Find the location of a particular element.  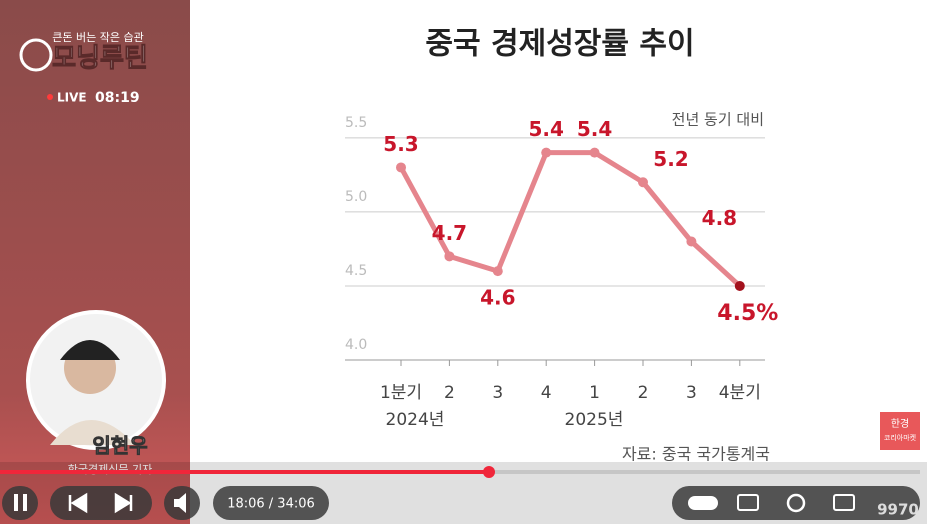

data-label: 4.7 is located at coordinates (449, 233).